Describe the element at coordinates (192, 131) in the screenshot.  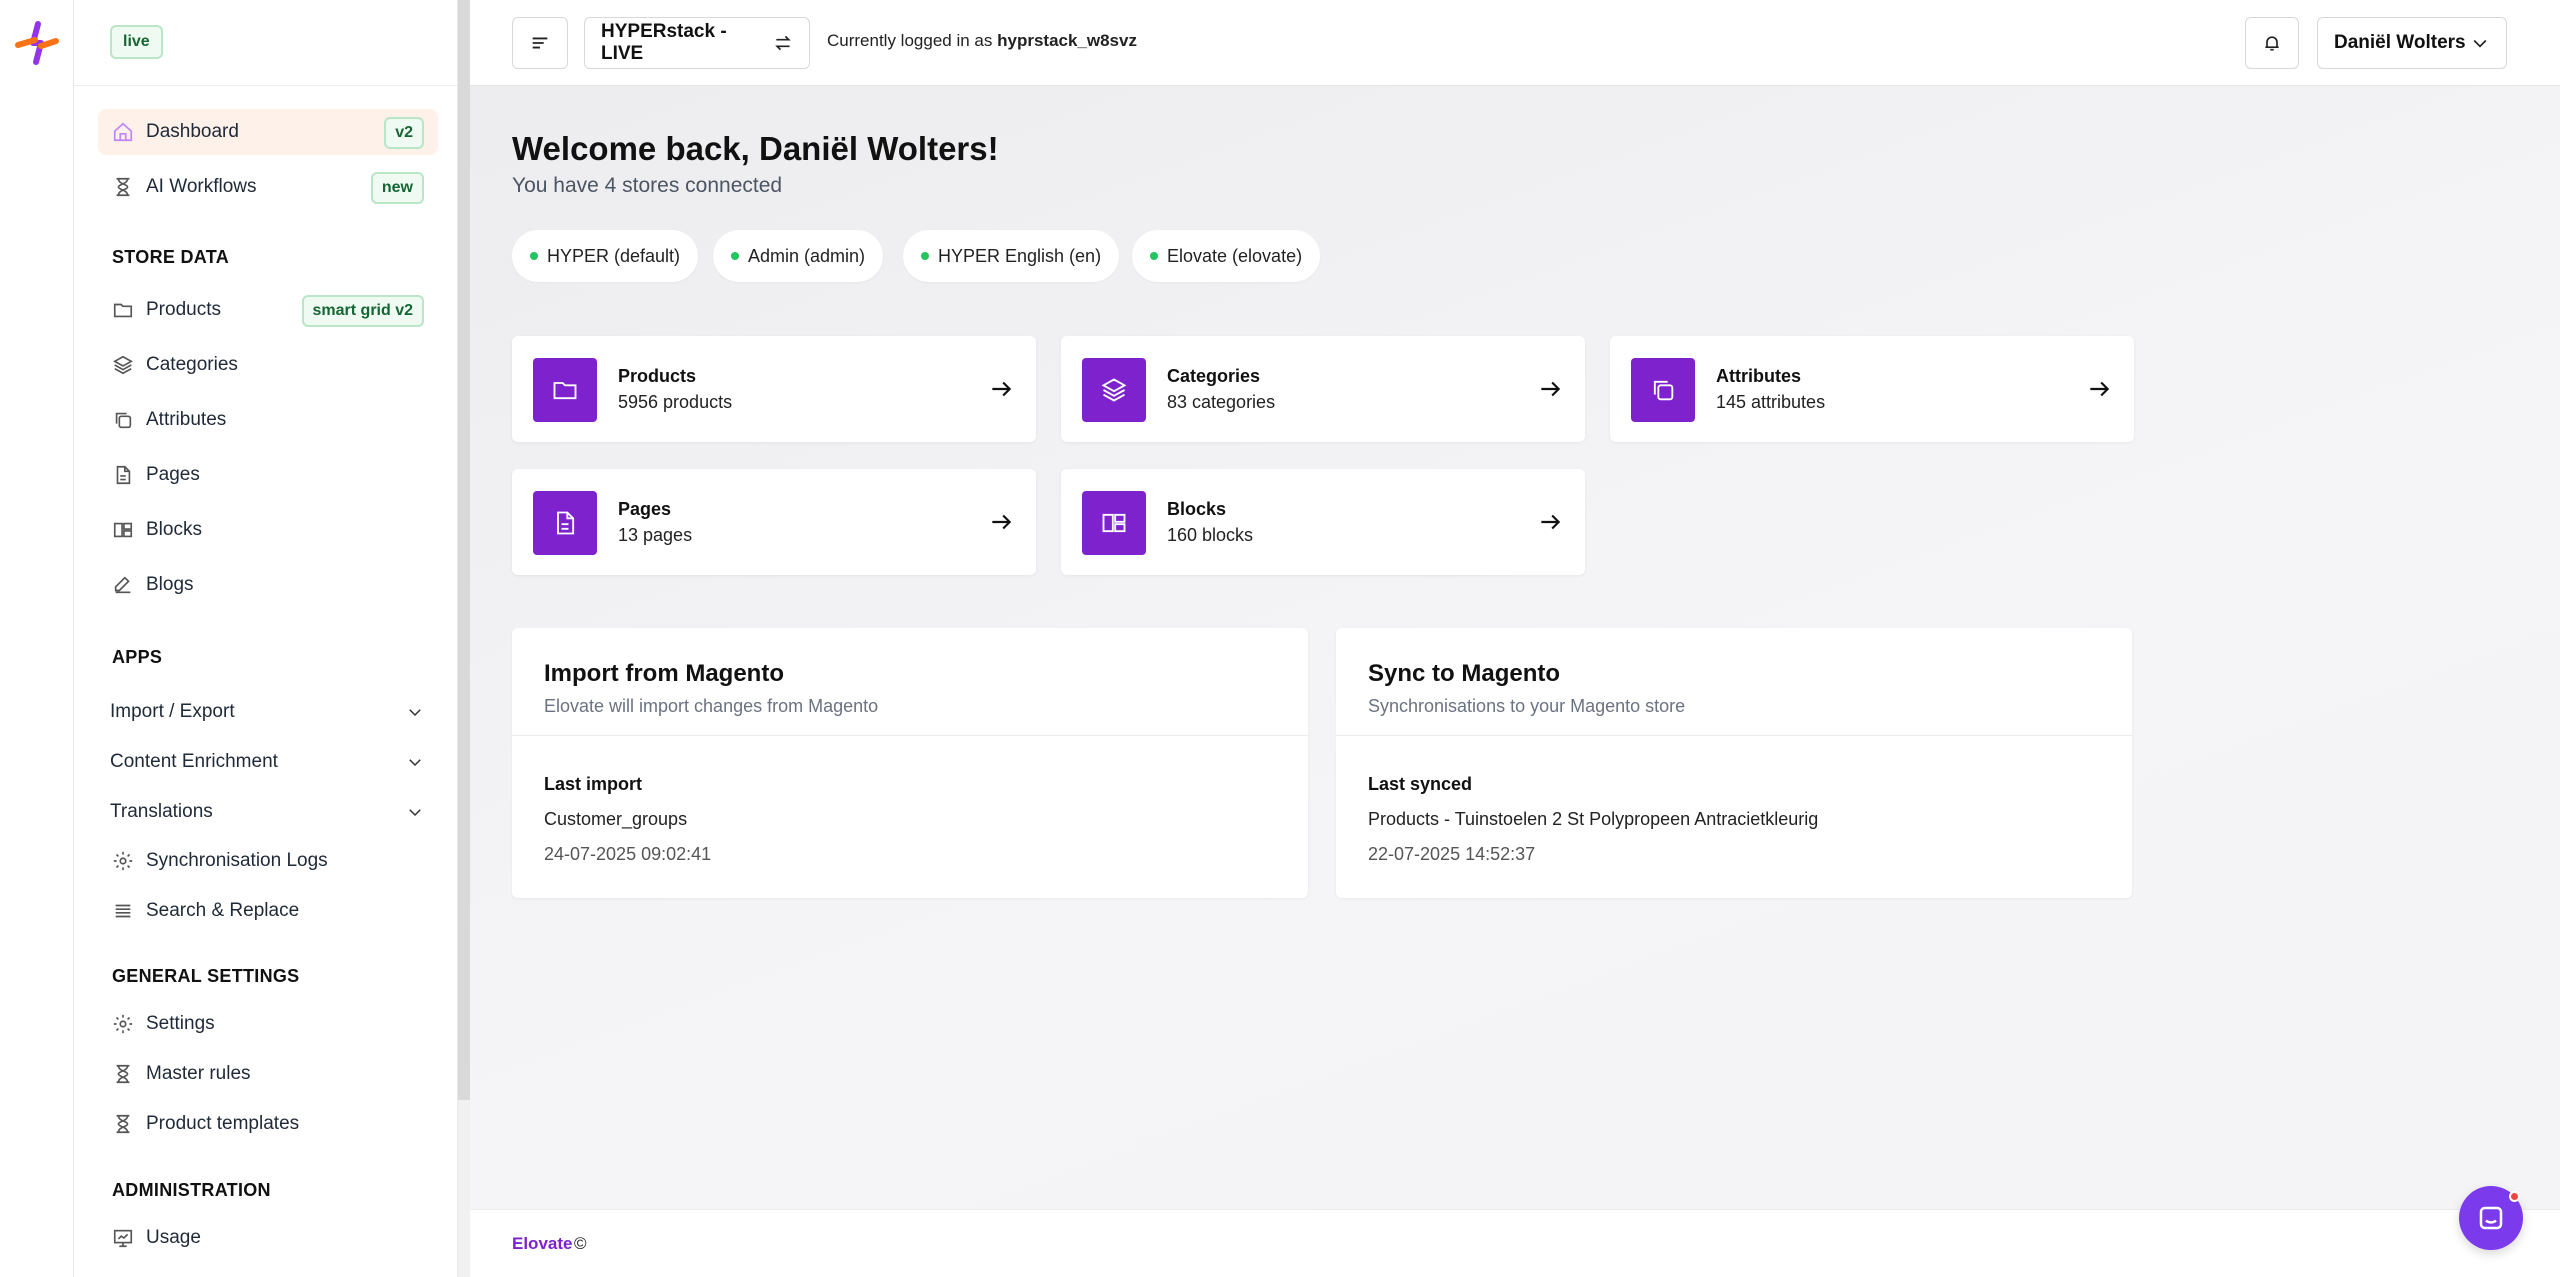
I see `sidebar-item-label: Dashboard` at that location.